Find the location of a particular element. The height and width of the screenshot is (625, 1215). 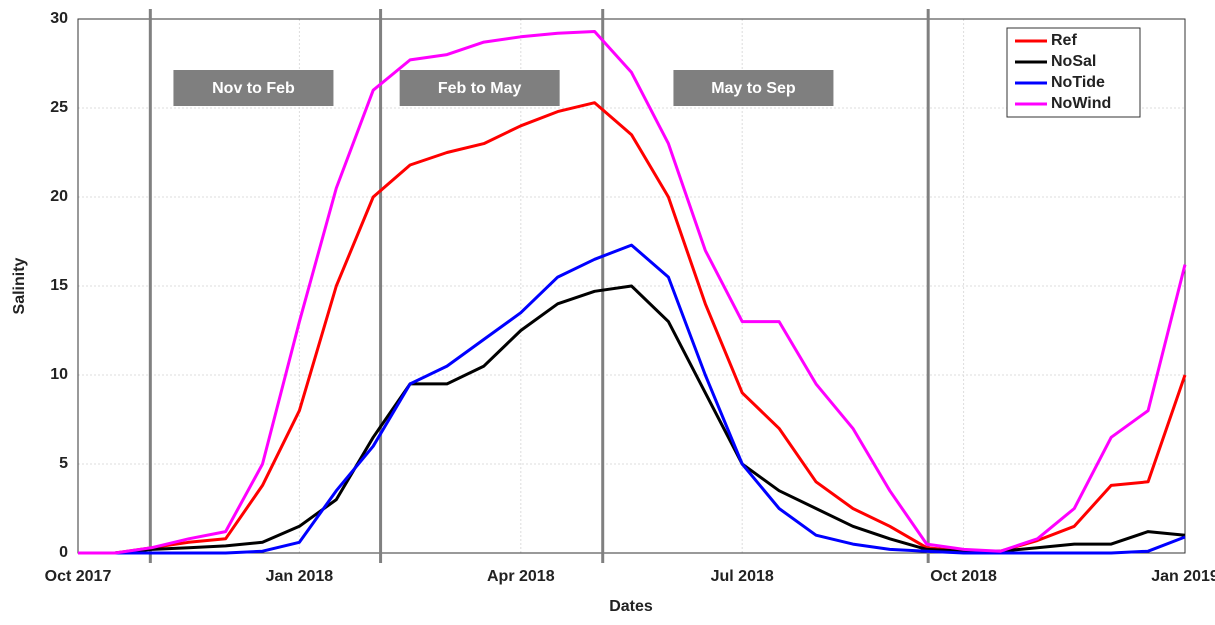

y-tick-label: 20 is located at coordinates (59, 196).